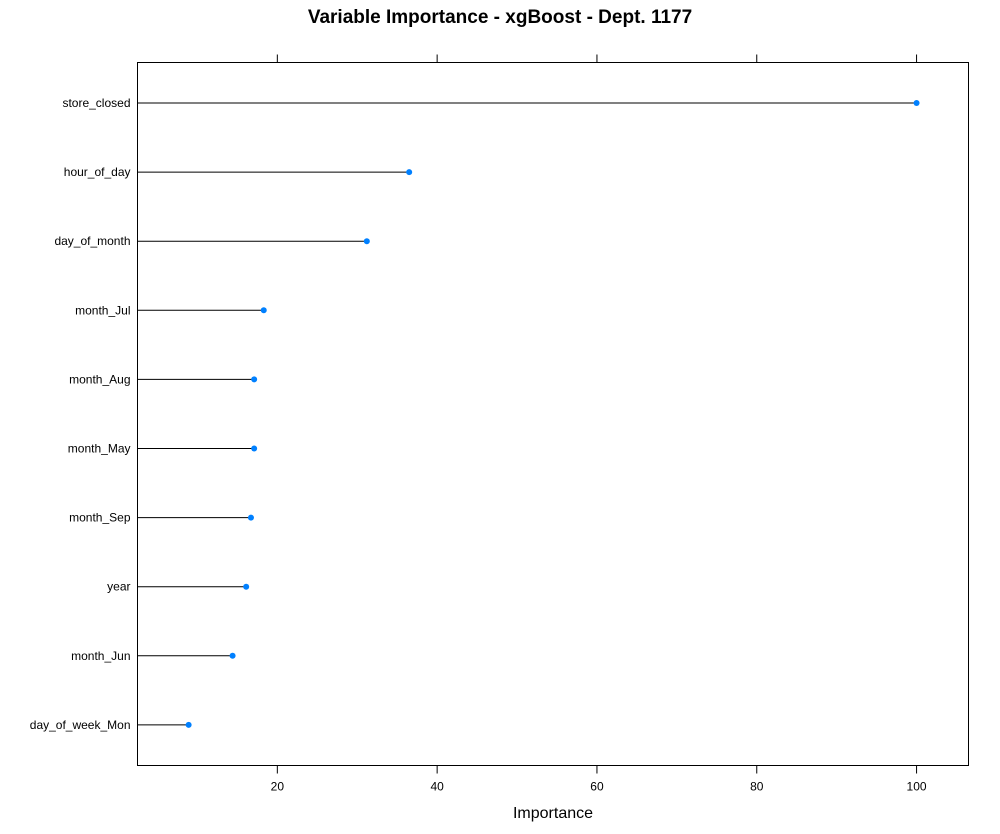 This screenshot has width=1000, height=834. What do you see at coordinates (100, 656) in the screenshot?
I see `category-label-month_Jun: month_Jun` at bounding box center [100, 656].